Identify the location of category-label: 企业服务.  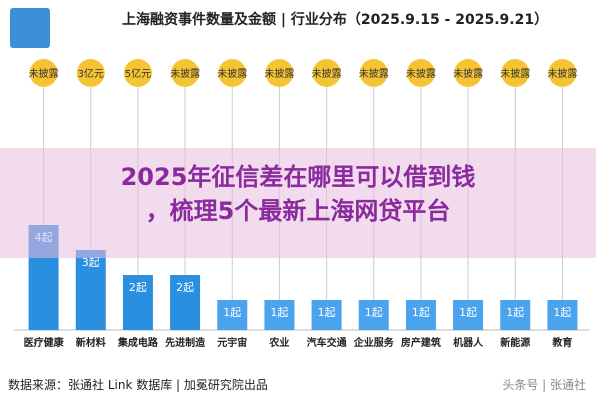
(374, 342).